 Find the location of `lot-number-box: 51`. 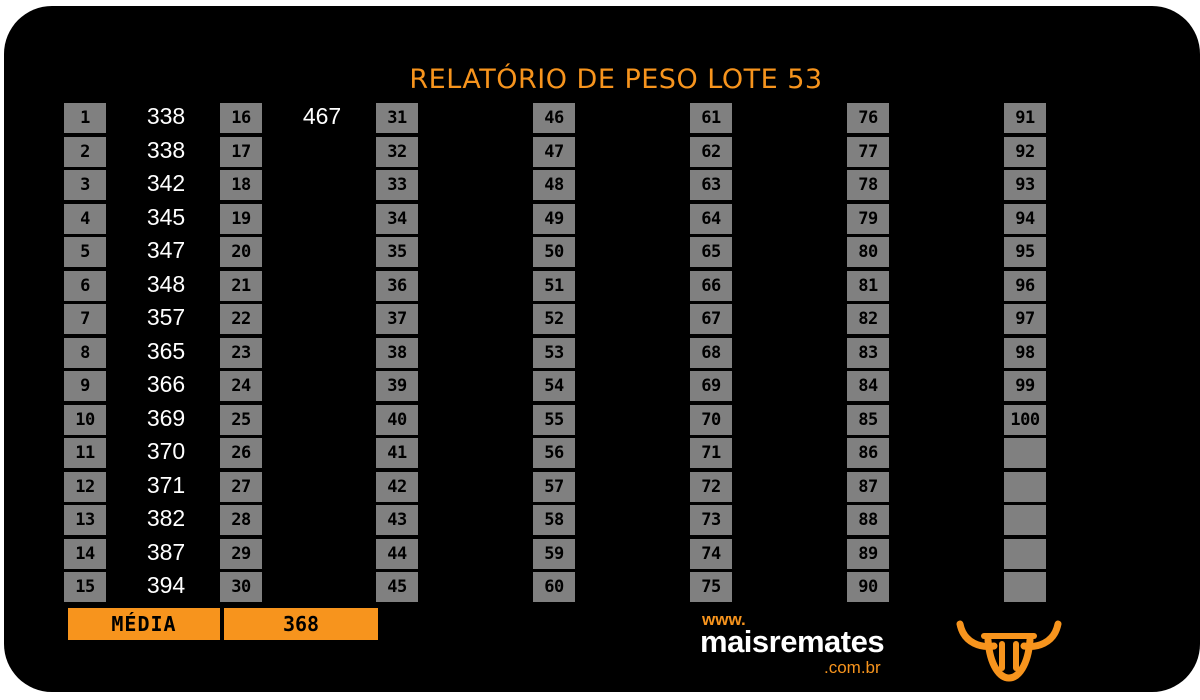

lot-number-box: 51 is located at coordinates (554, 286).